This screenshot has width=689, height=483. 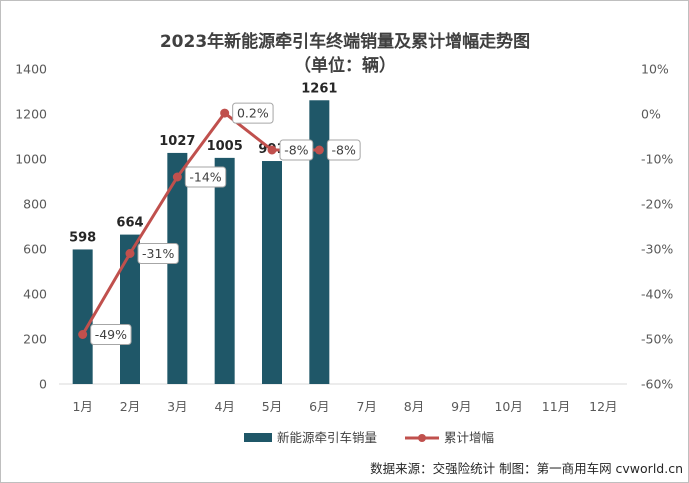 What do you see at coordinates (327, 437) in the screenshot?
I see `legend-bar-label: 新能源牵引车销量` at bounding box center [327, 437].